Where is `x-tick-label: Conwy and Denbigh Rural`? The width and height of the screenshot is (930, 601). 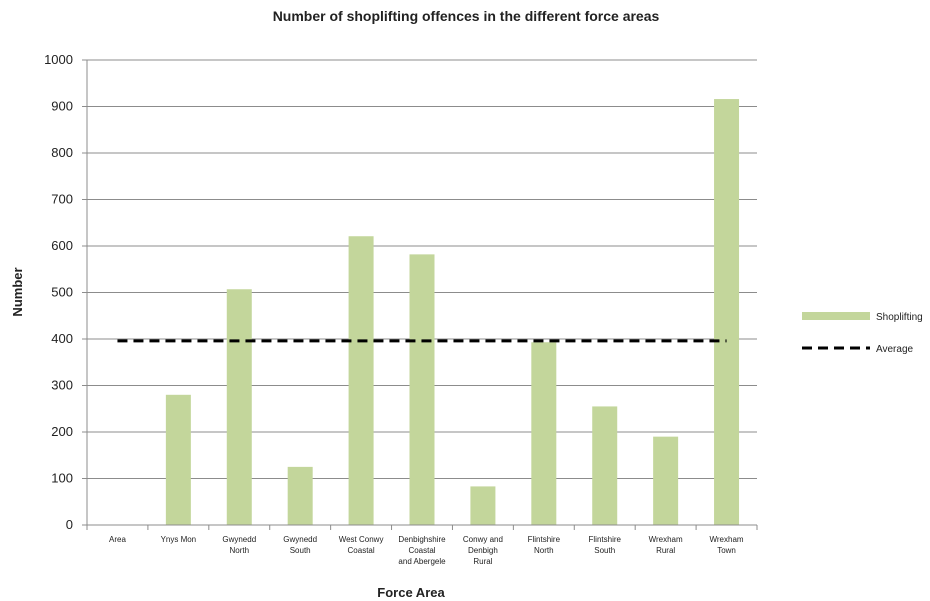 x-tick-label: Conwy and Denbigh Rural is located at coordinates (483, 550).